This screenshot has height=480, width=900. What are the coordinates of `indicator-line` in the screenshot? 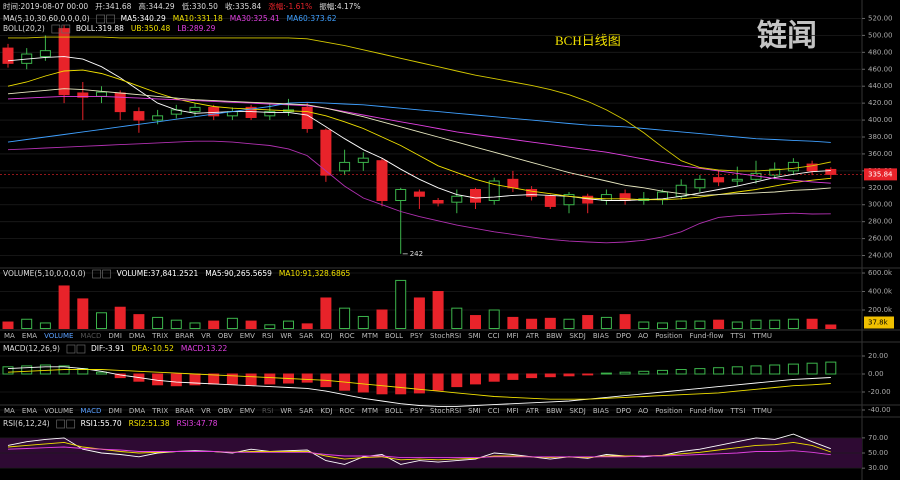 It's located at (419, 452).